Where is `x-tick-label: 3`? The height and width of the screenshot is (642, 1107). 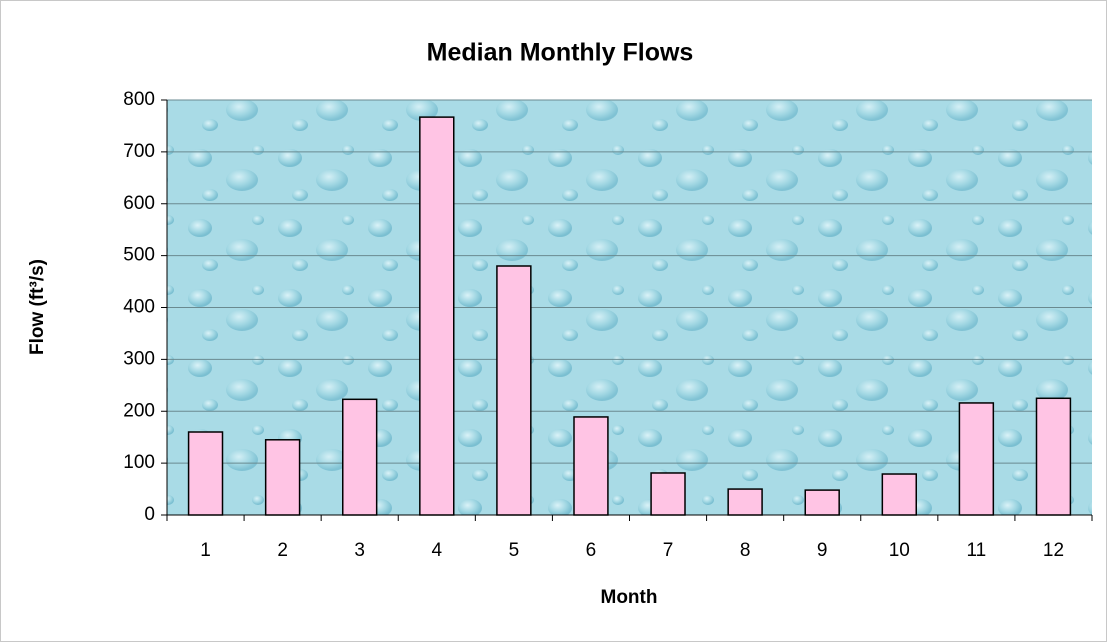 x-tick-label: 3 is located at coordinates (359, 550).